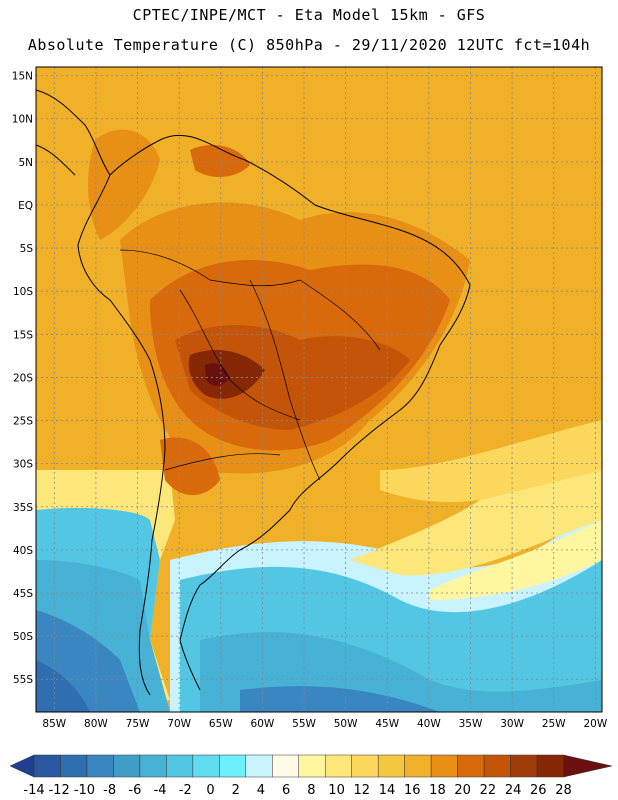 The image size is (618, 800). What do you see at coordinates (23, 335) in the screenshot?
I see `latitude-tick-label: 15S` at bounding box center [23, 335].